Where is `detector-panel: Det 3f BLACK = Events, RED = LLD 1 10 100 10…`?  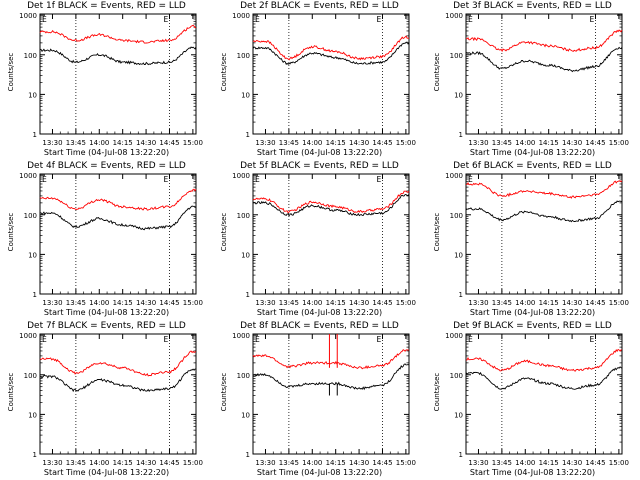 detector-panel: Det 3f BLACK = Events, RED = LLD 1 10 100 10… is located at coordinates (532, 80).